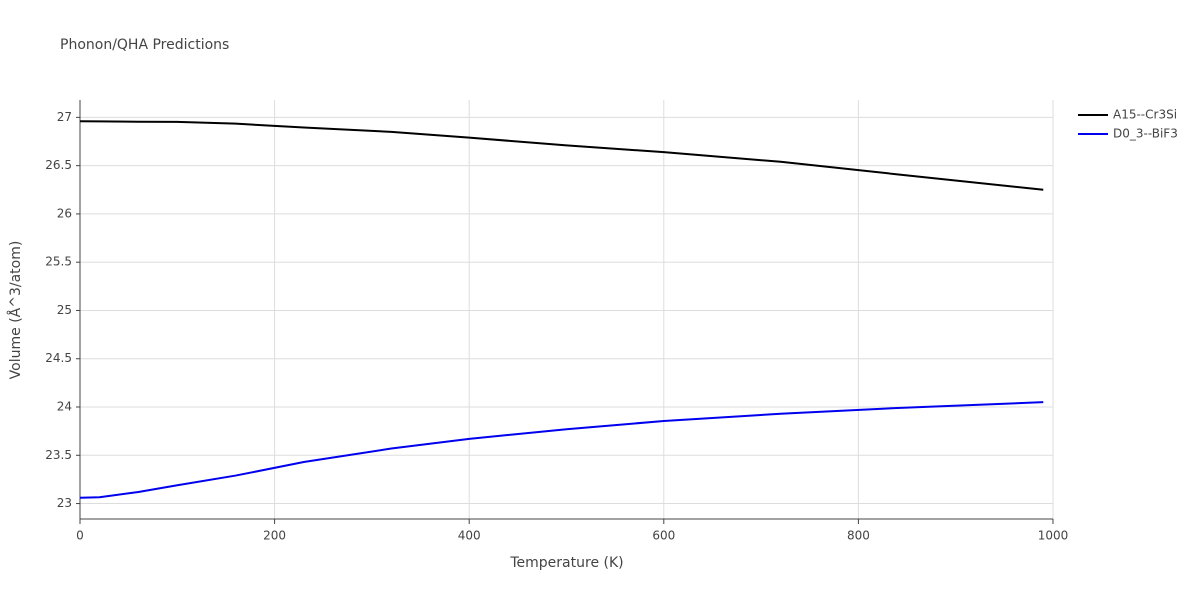 This screenshot has height=604, width=1200. I want to click on y-tick-label: 25.5, so click(58, 262).